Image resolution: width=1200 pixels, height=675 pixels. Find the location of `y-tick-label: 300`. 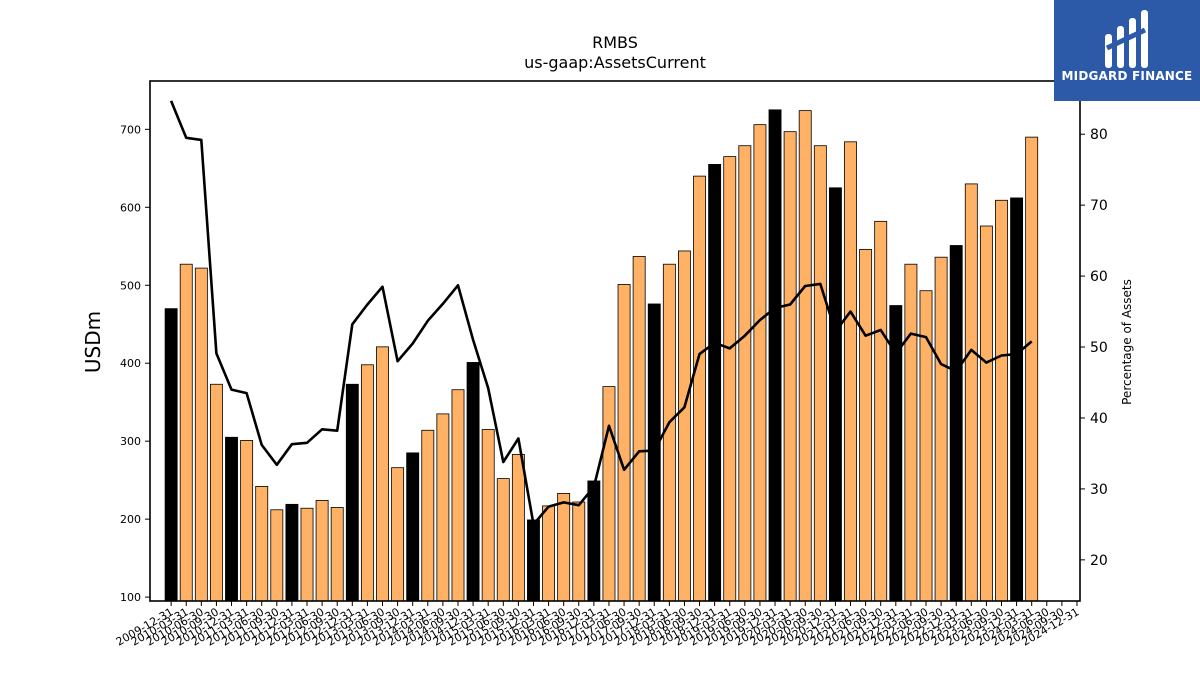

y-tick-label: 300 is located at coordinates (130, 441).